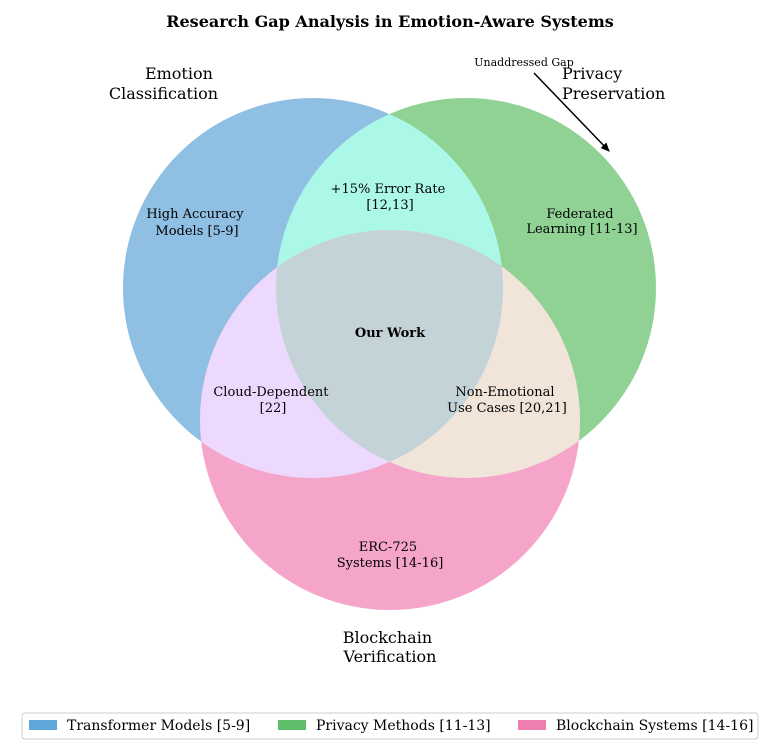 Image resolution: width=780 pixels, height=754 pixels. What do you see at coordinates (196, 223) in the screenshot?
I see `region-label-emotion-only: High Accuracy Models [5-9]` at bounding box center [196, 223].